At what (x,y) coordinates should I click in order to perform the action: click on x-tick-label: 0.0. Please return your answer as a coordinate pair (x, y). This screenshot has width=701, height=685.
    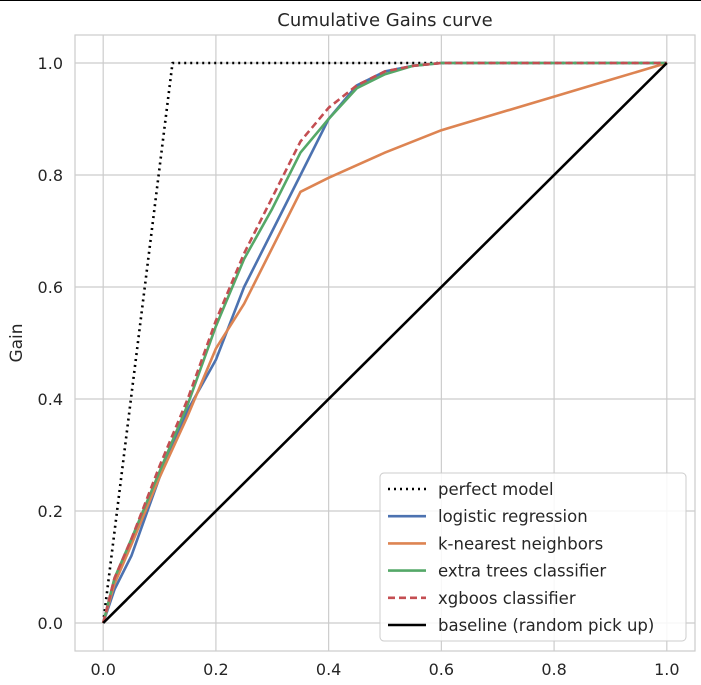
    Looking at the image, I should click on (102, 669).